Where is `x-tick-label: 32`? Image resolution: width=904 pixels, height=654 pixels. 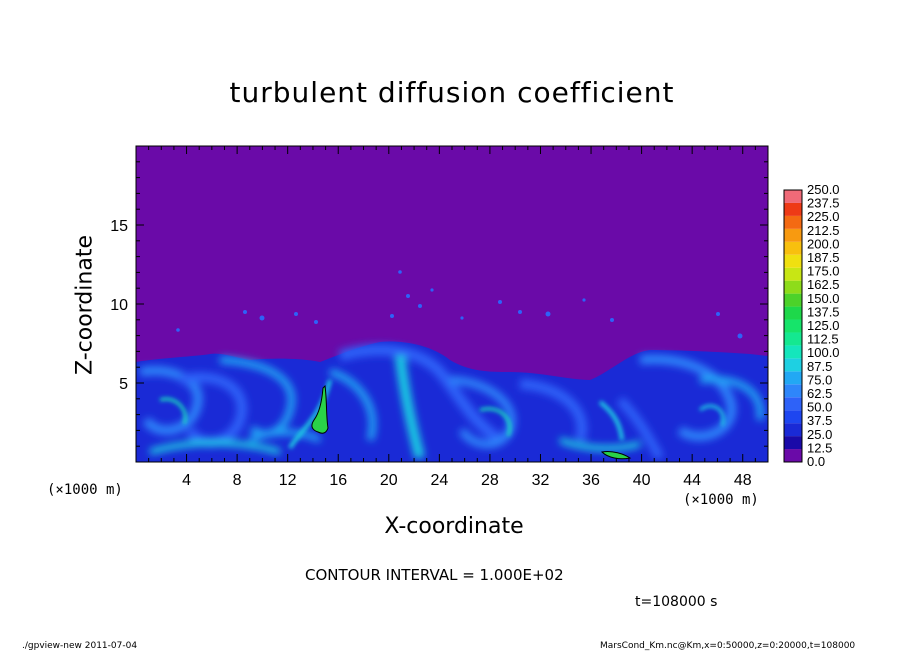
x-tick-label: 32 is located at coordinates (541, 480).